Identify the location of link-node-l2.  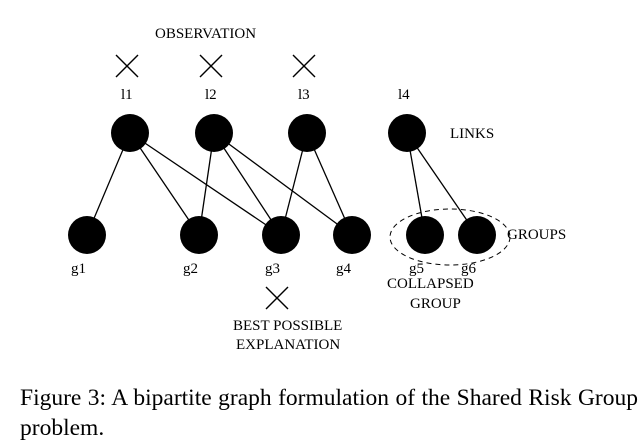
(214, 133).